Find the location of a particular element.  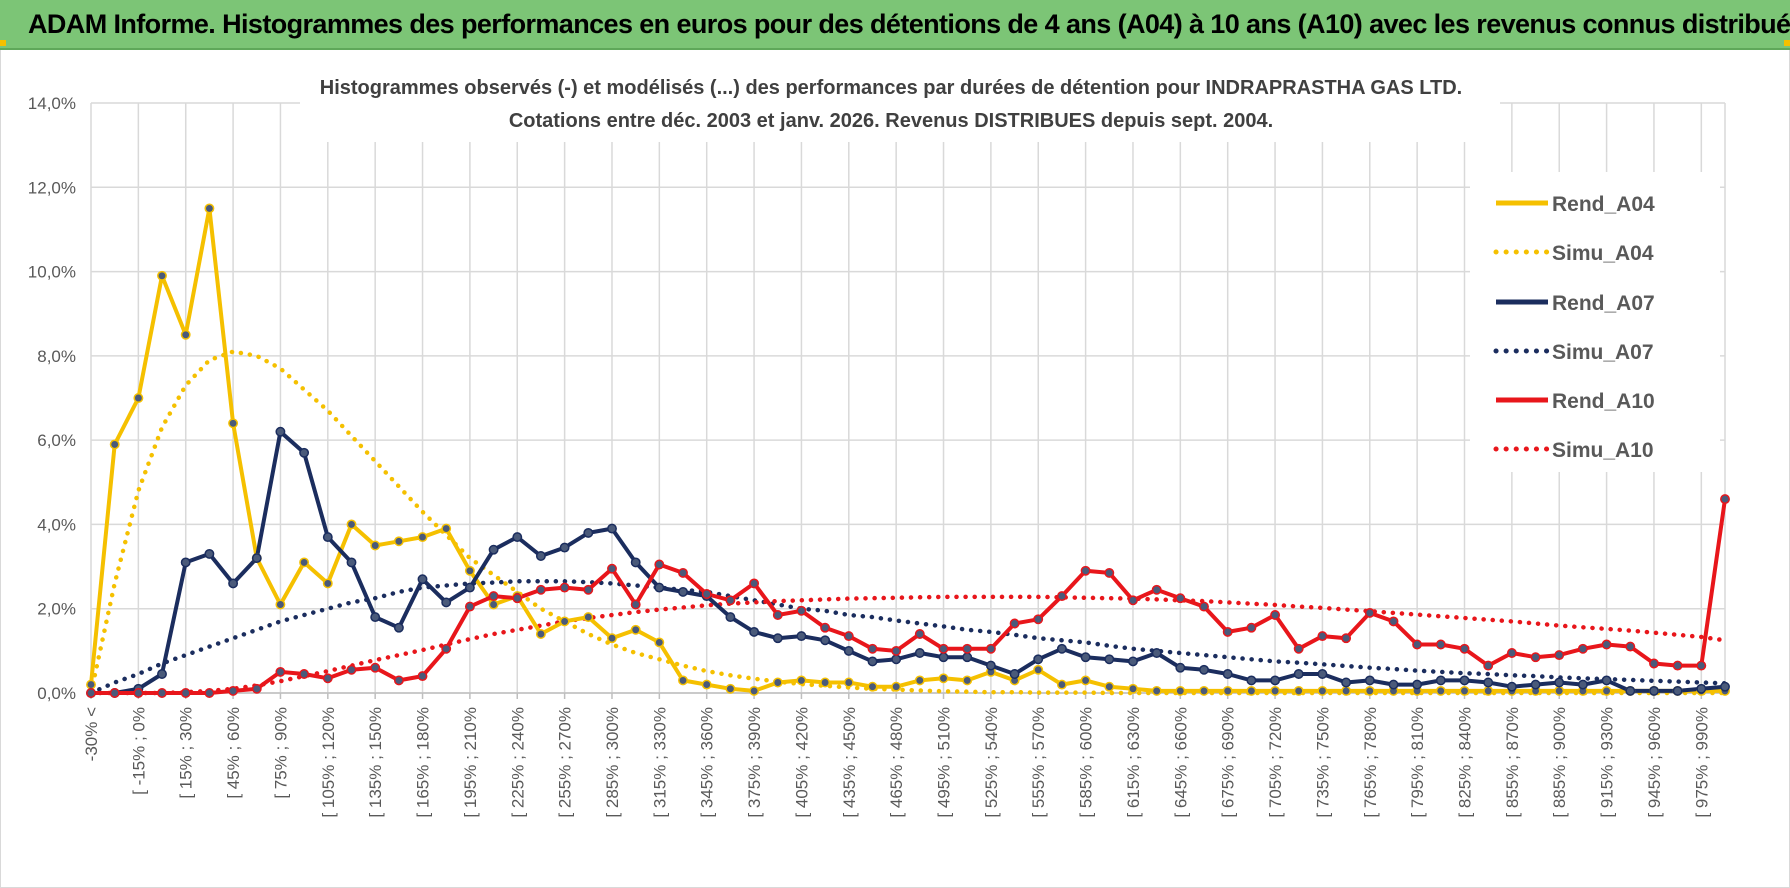

x-tick-label: [ 975% ; 990% is located at coordinates (1701, 762).